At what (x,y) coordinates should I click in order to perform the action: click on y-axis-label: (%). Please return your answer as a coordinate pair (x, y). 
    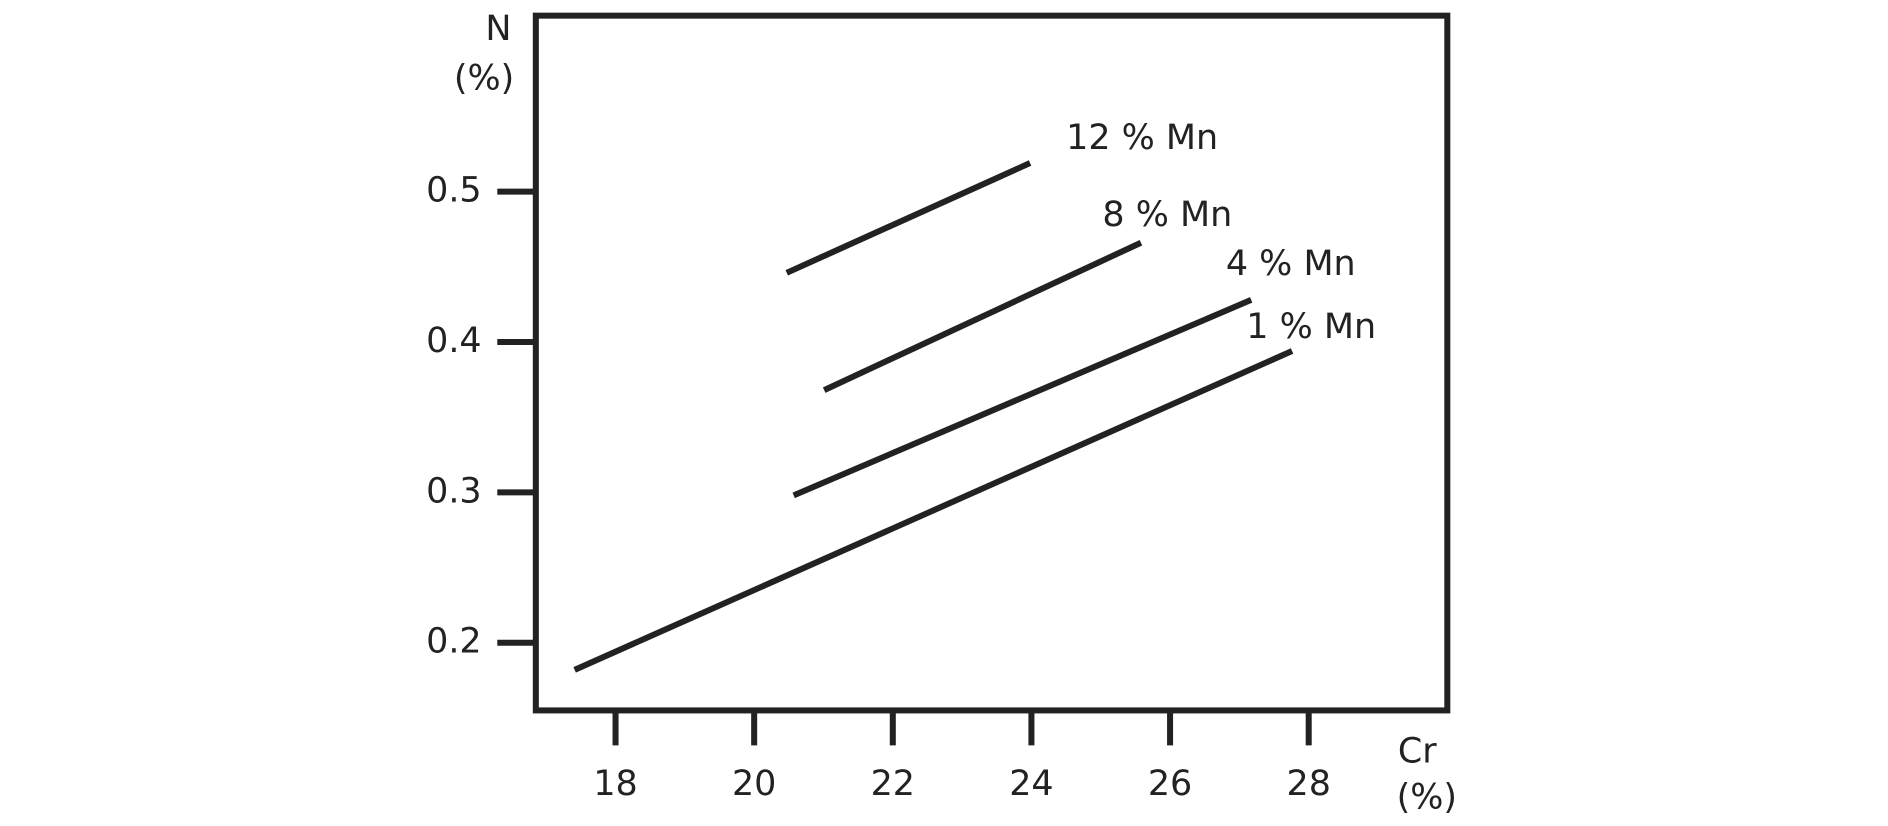
    Looking at the image, I should click on (484, 78).